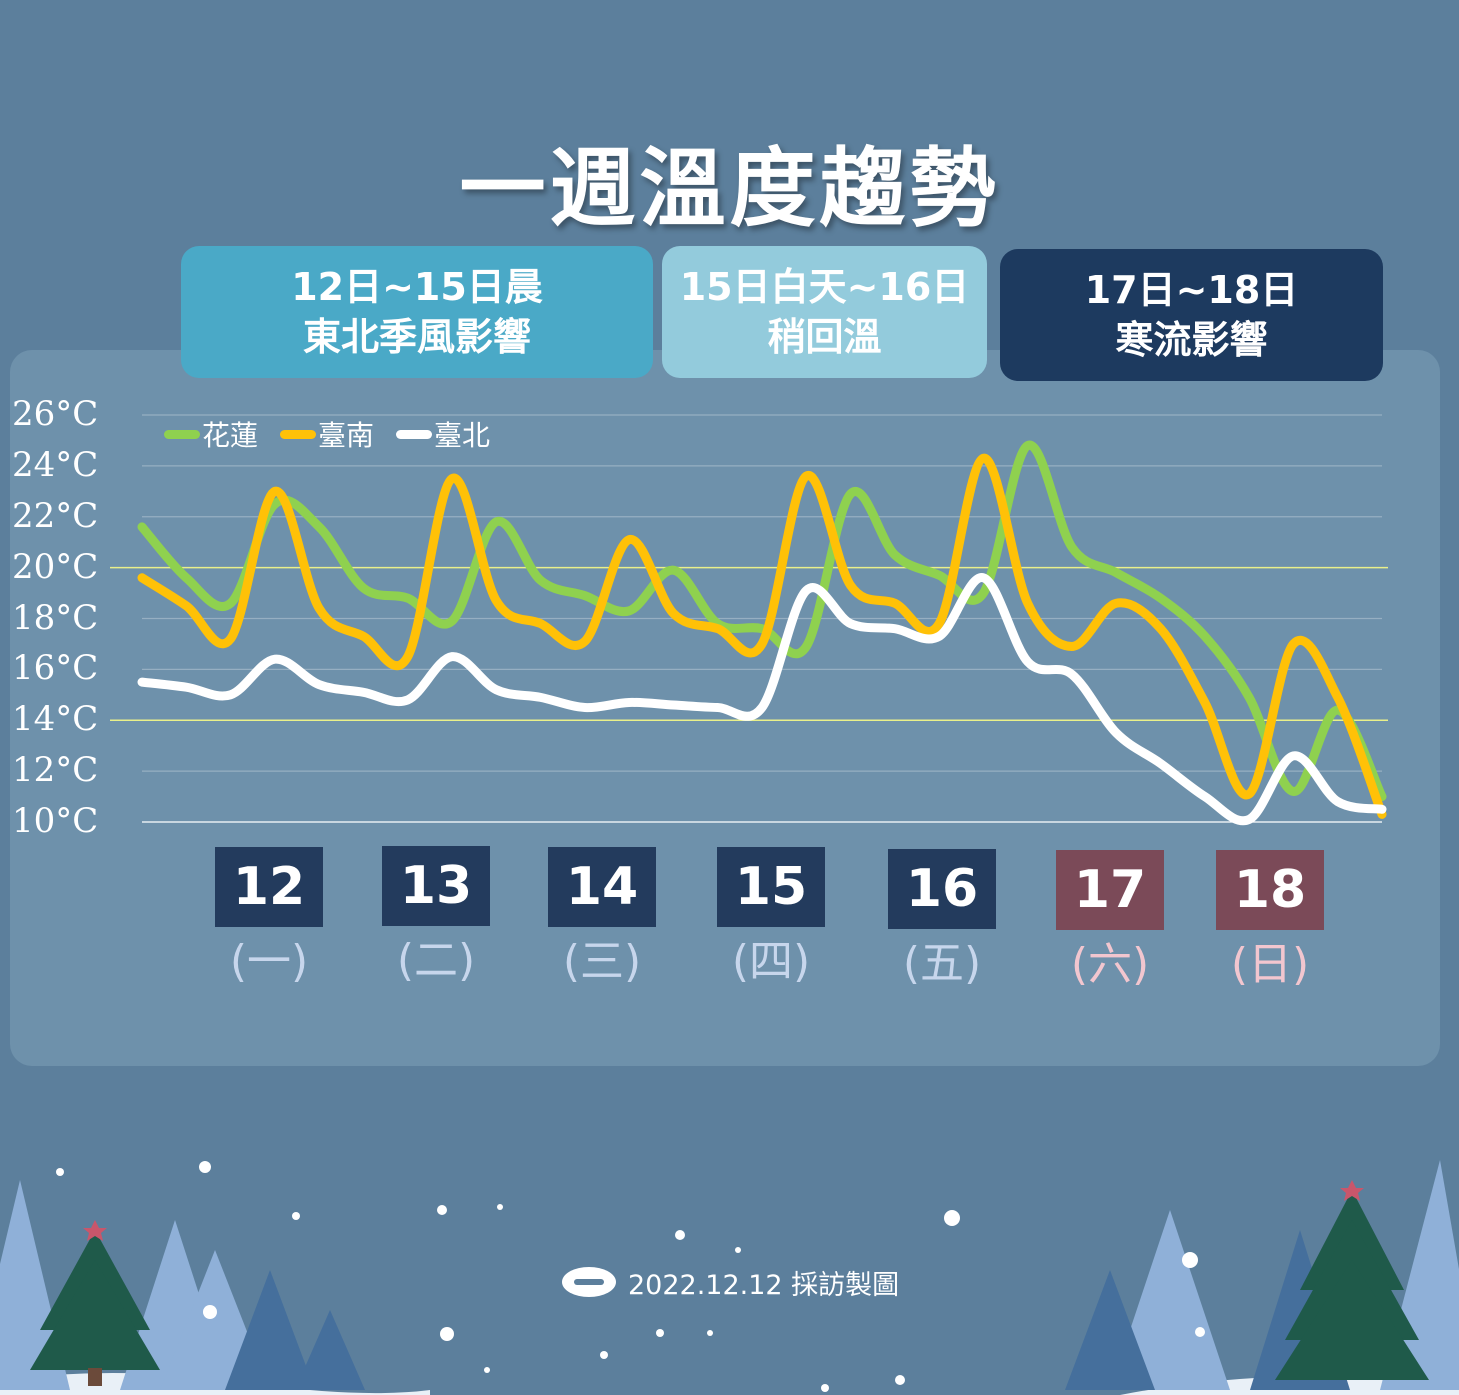  What do you see at coordinates (1110, 890) in the screenshot?
I see `day-label-17: 17` at bounding box center [1110, 890].